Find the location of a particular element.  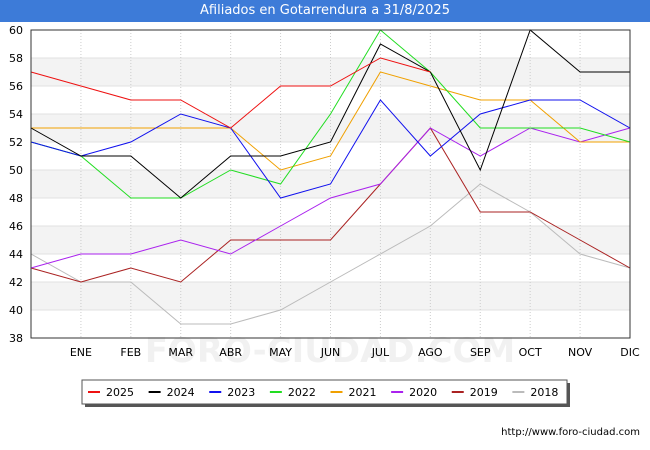

legend-label-2024: 2024 is located at coordinates (181, 392).